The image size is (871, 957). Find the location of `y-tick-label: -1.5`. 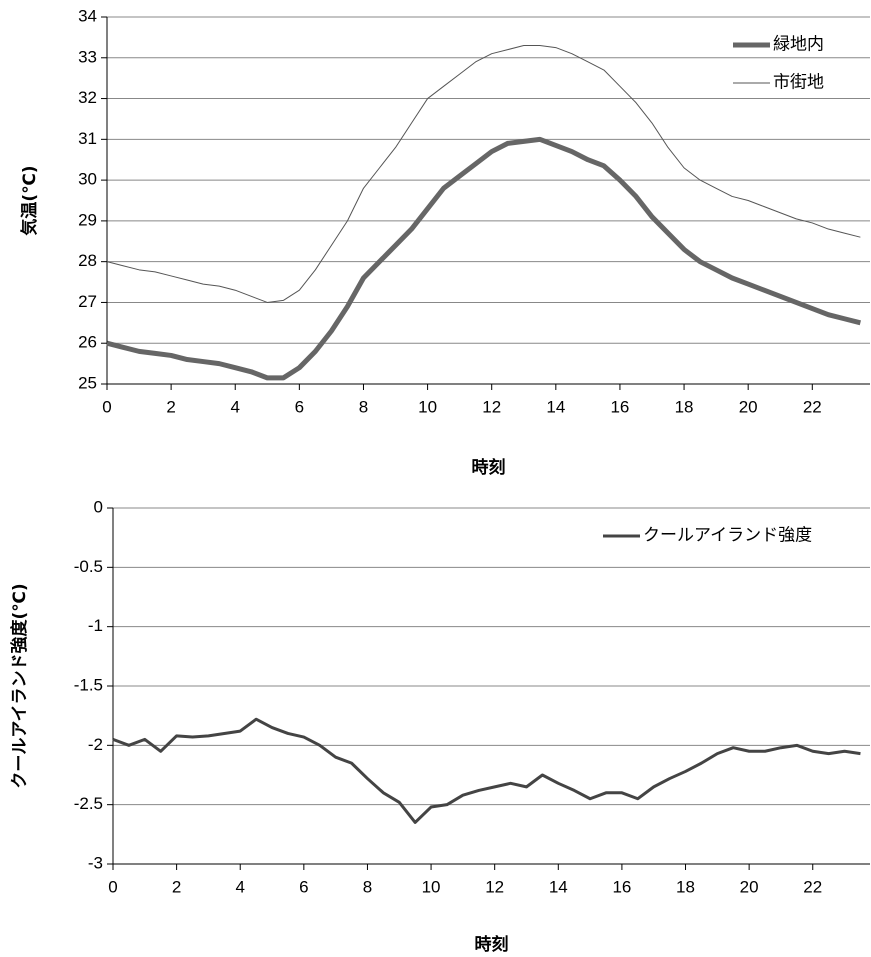

y-tick-label: -1.5 is located at coordinates (88, 684).